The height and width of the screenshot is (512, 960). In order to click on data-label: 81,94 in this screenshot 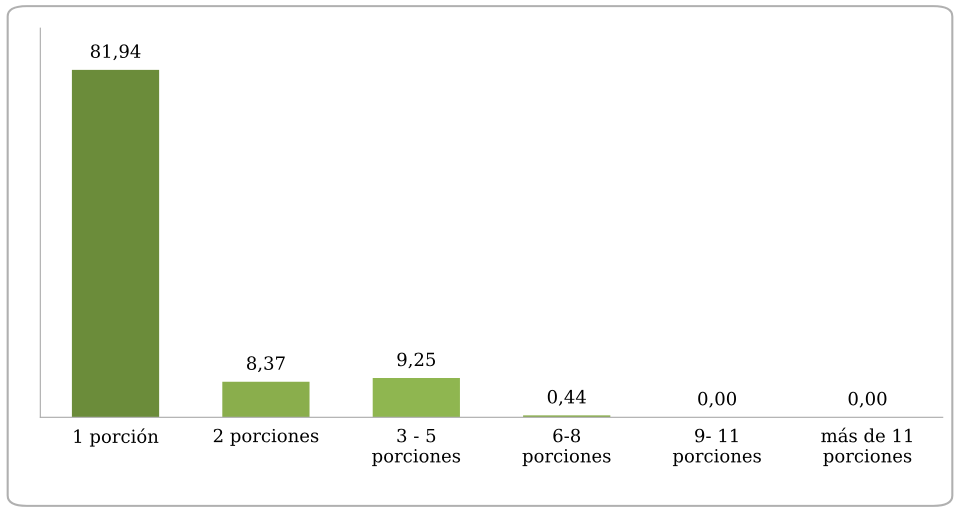, I will do `click(115, 52)`.